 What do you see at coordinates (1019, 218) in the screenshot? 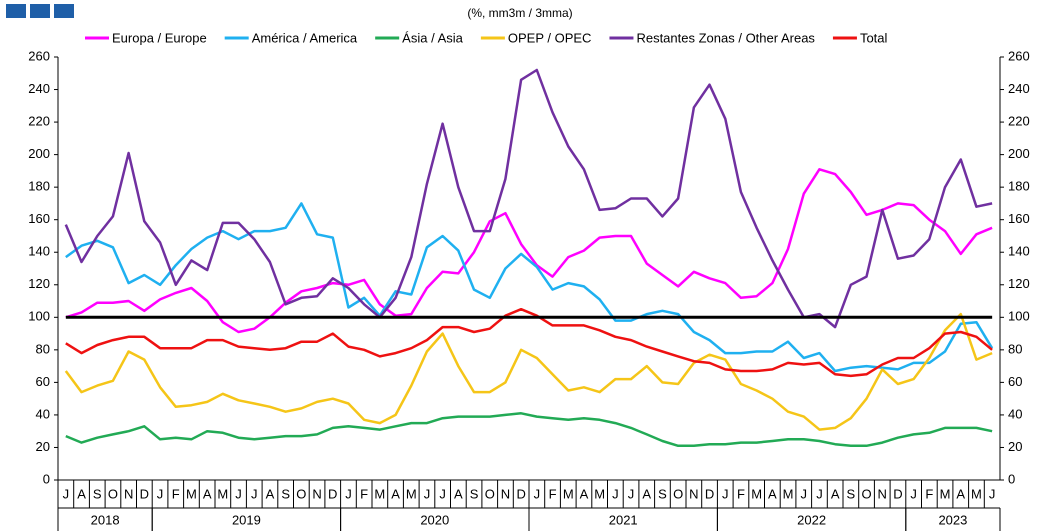
I see `y2-tick-label: 160` at bounding box center [1019, 218].